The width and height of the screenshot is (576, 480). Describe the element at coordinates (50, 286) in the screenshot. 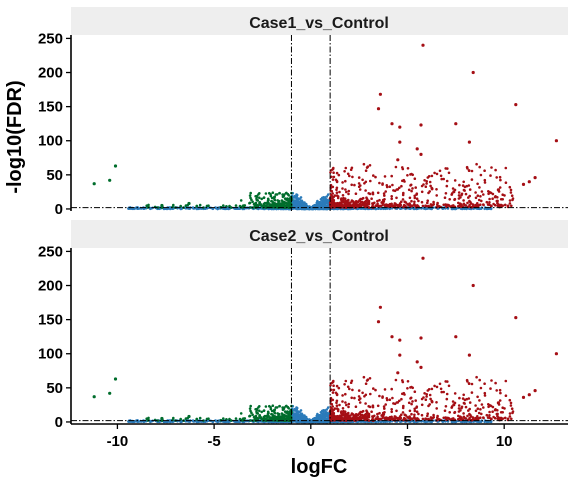

I see `y-tick-label: 200` at that location.